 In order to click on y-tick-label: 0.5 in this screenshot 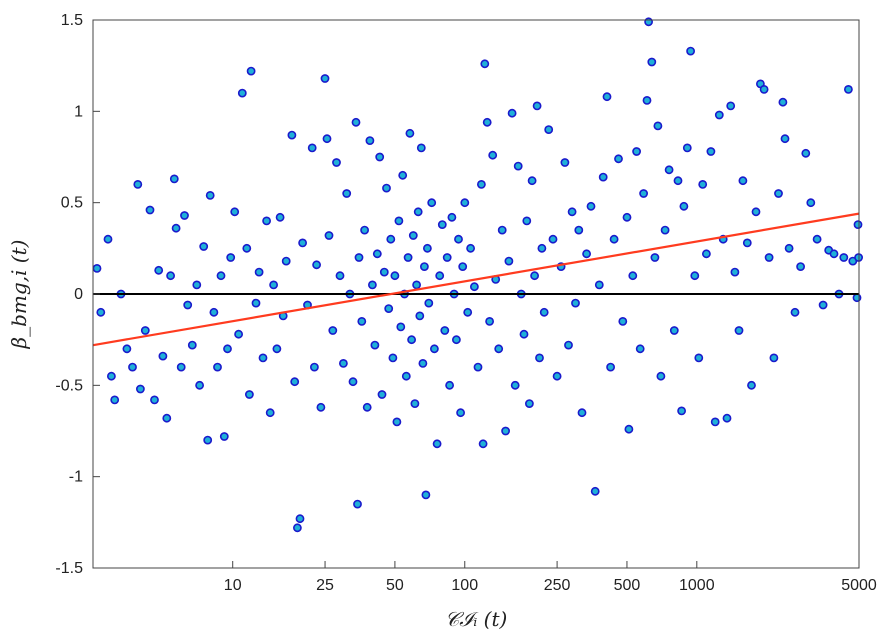, I will do `click(72, 203)`.